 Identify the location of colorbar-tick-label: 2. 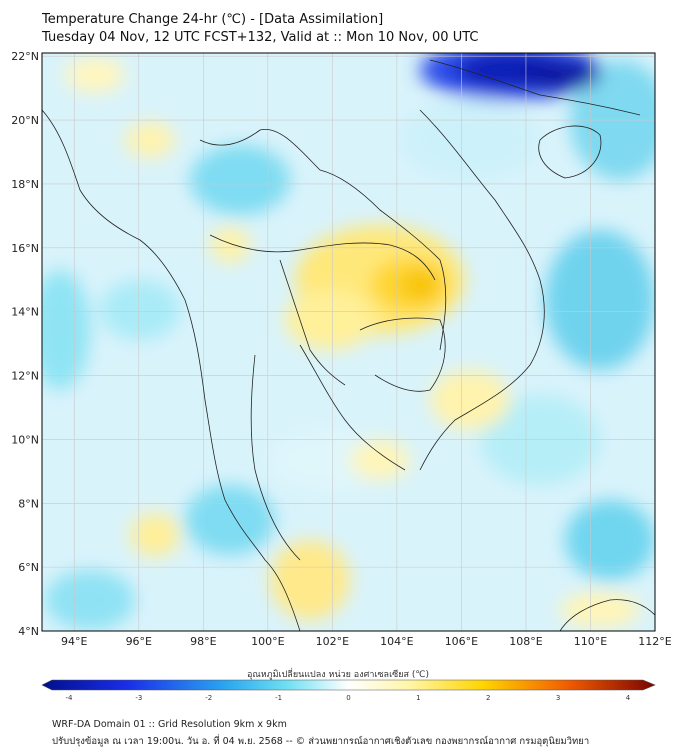
(488, 698).